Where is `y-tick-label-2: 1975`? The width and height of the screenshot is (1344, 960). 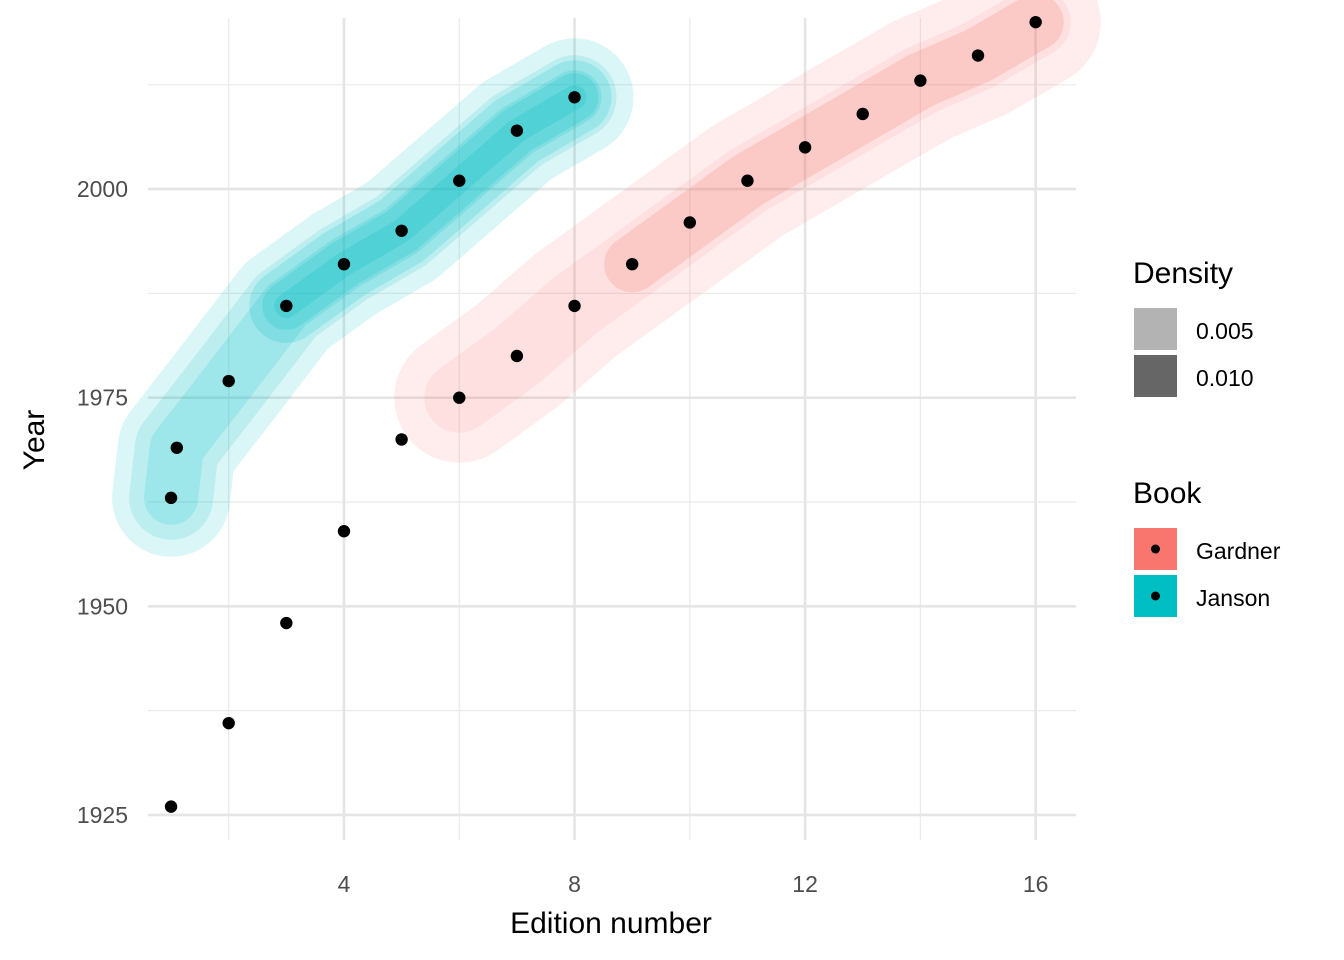
y-tick-label-2: 1975 is located at coordinates (102, 398).